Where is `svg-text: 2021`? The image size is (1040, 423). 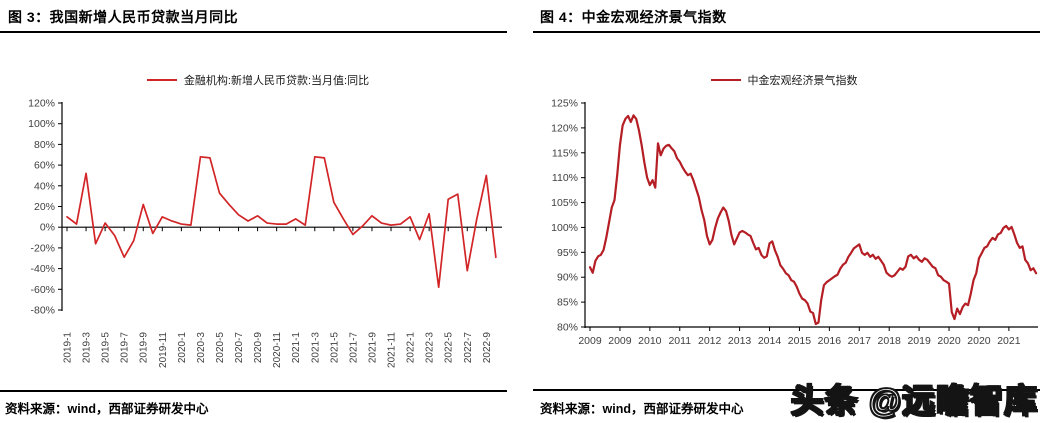 svg-text: 2021 is located at coordinates (1009, 341).